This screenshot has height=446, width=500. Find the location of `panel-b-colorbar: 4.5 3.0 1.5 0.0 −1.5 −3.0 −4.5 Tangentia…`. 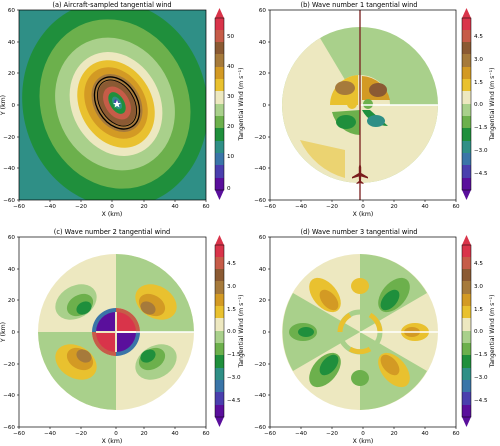

panel-b-colorbar: 4.5 3.0 1.5 0.0 −1.5 −3.0 −4.5 Tangentia… is located at coordinates (478, 104).